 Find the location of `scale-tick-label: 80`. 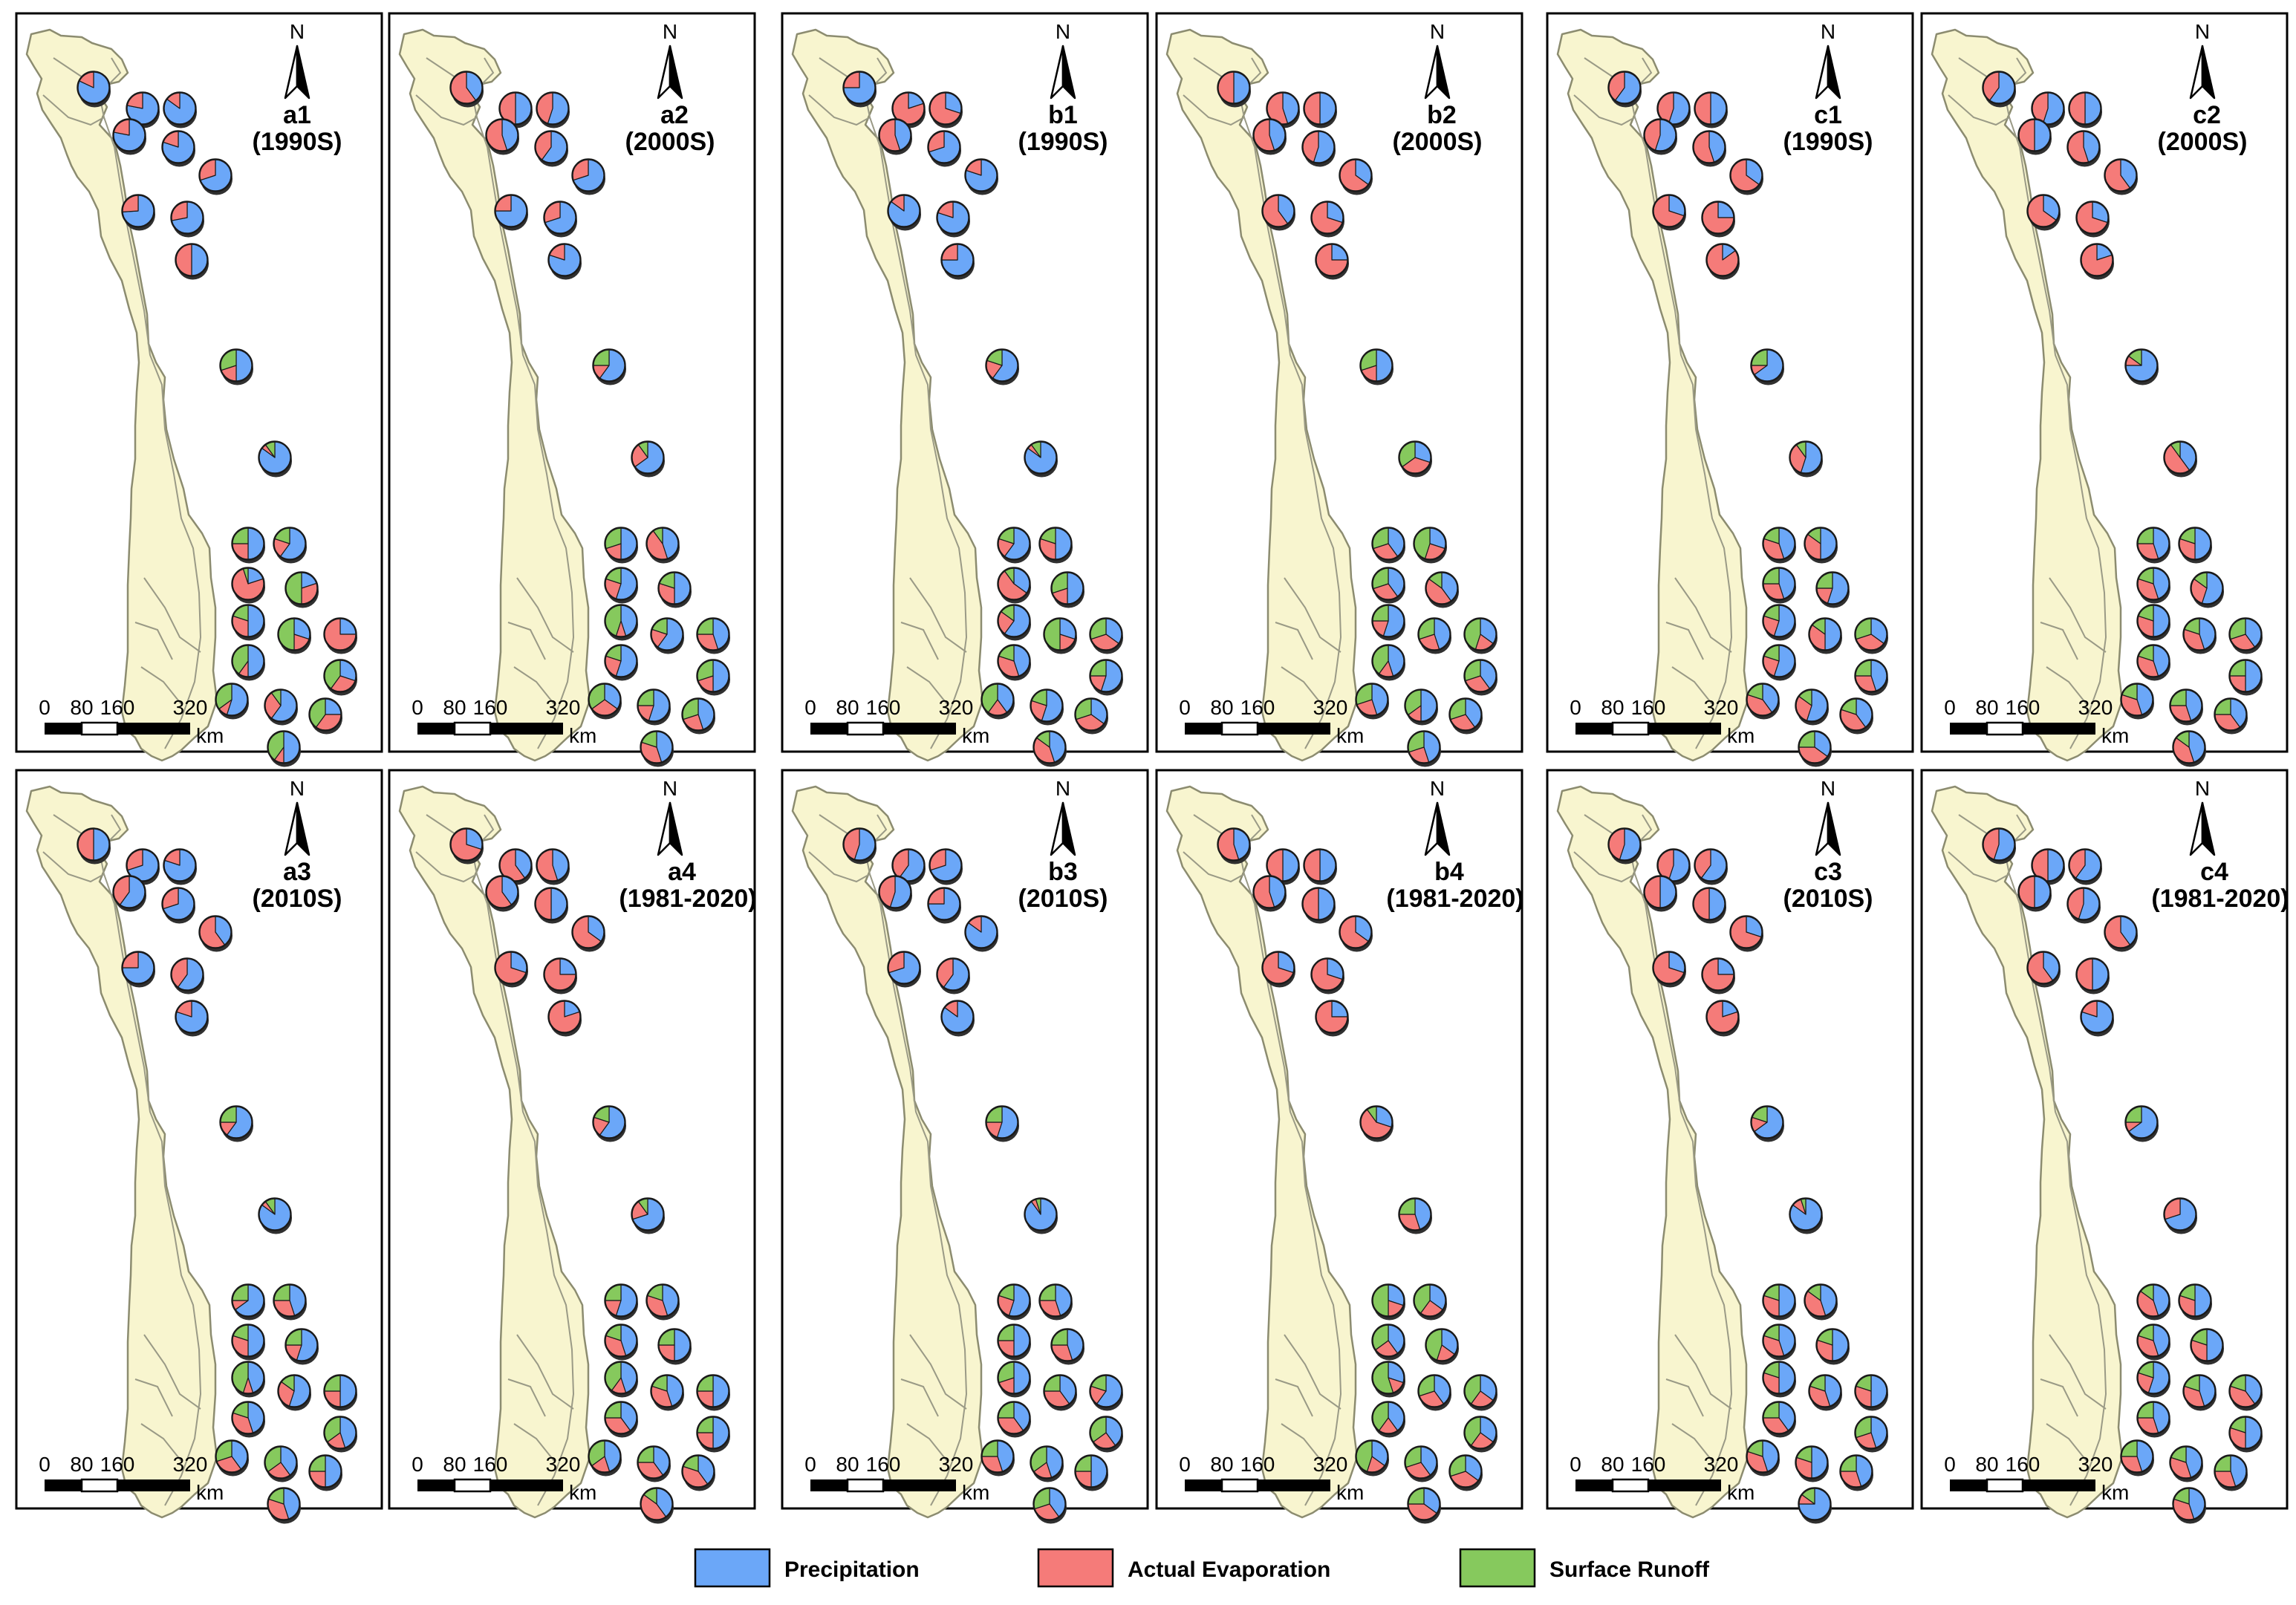

scale-tick-label: 80 is located at coordinates (454, 1464).